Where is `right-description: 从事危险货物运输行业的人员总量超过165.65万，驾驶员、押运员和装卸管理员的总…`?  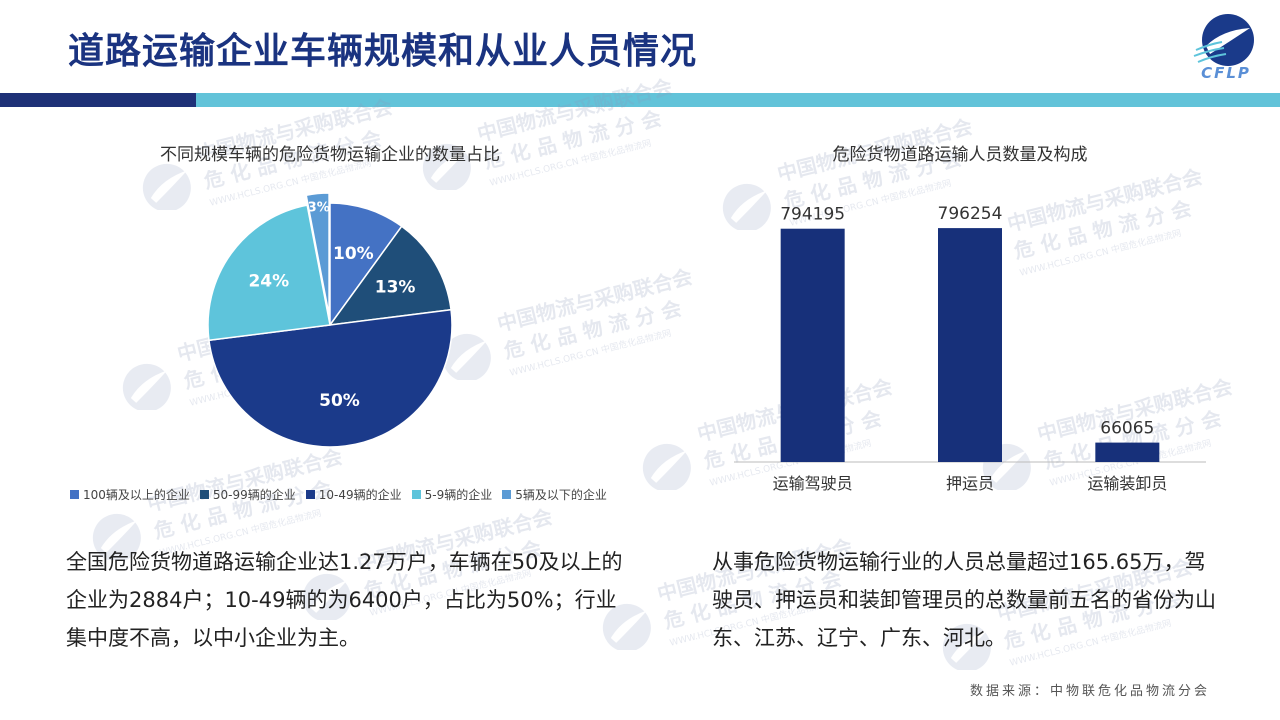
right-description: 从事危险货物运输行业的人员总量超过165.65万，驾驶员、押运员和装卸管理员的总… is located at coordinates (964, 600).